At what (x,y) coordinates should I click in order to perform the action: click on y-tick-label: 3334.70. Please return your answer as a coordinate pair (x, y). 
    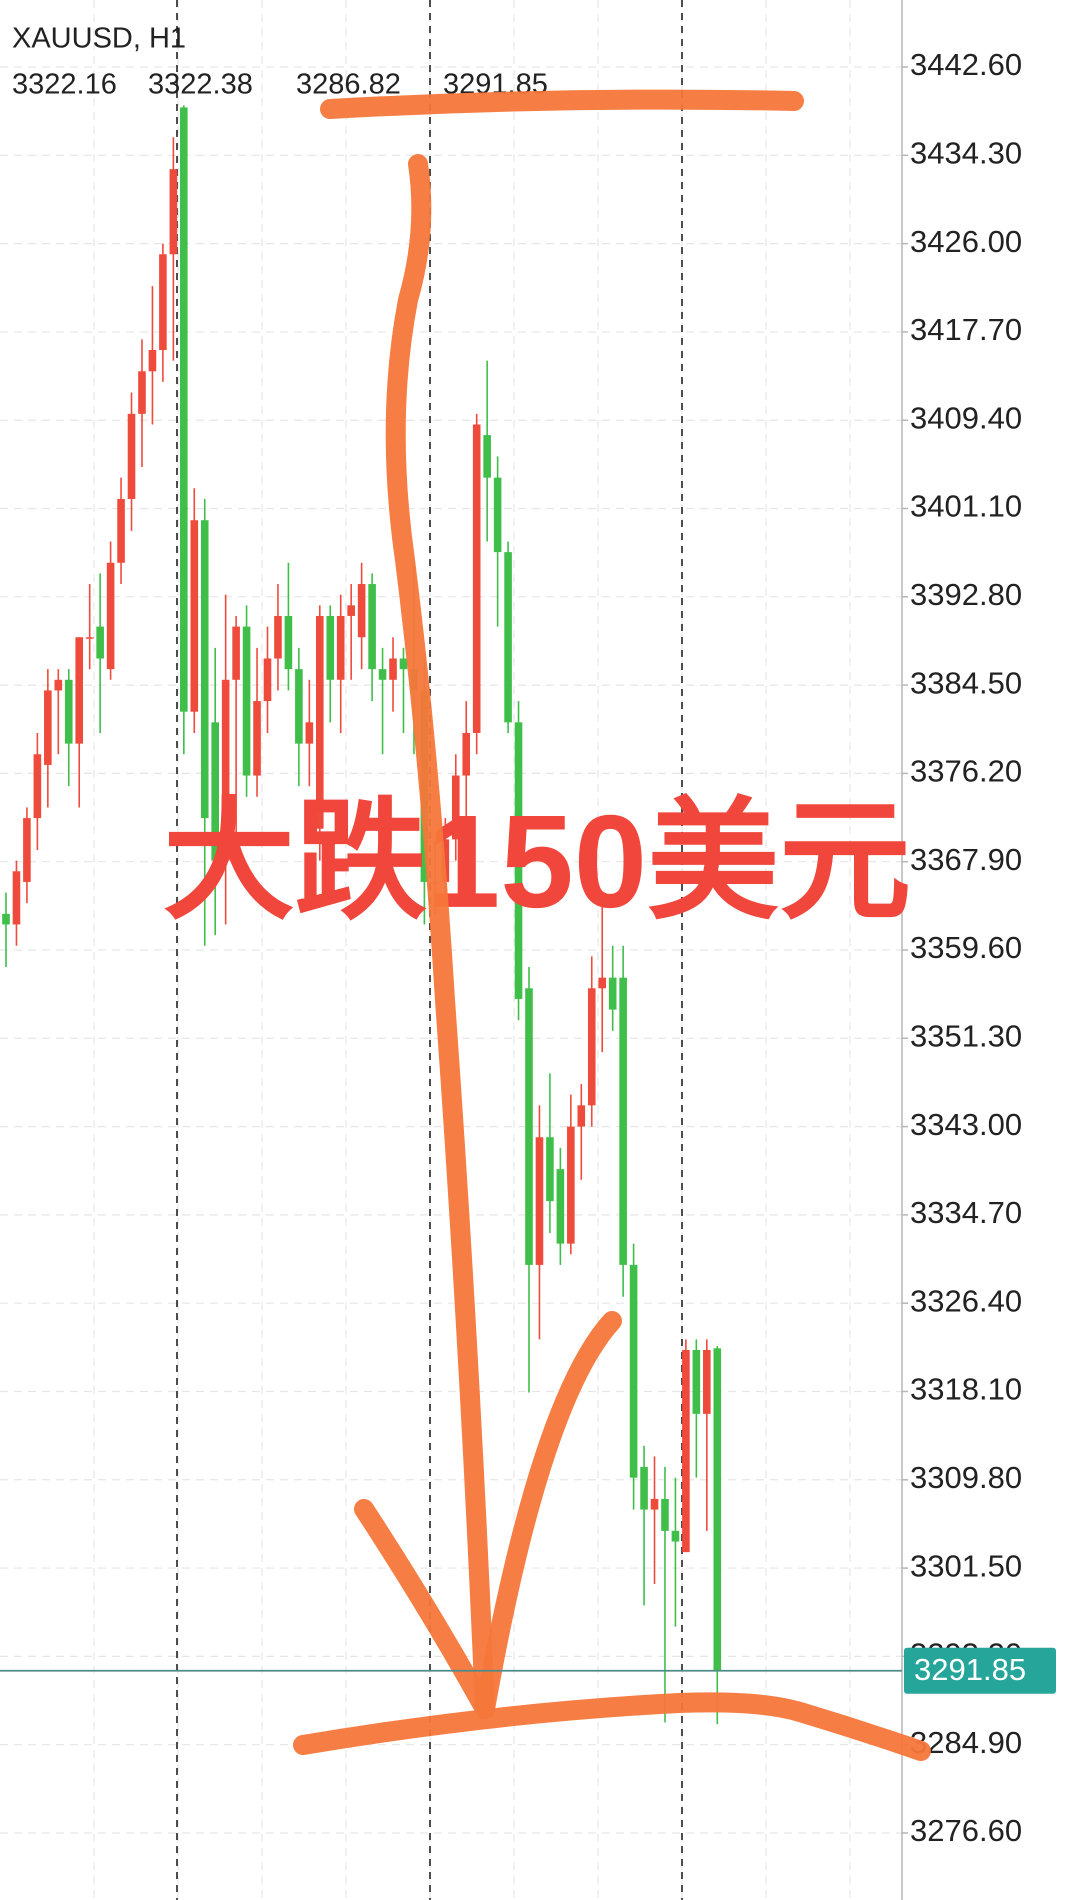
    Looking at the image, I should click on (966, 1212).